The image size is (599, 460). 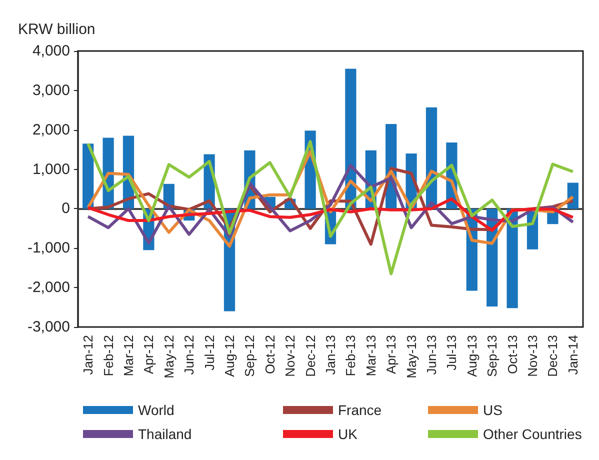 I want to click on line-series, so click(x=330, y=214).